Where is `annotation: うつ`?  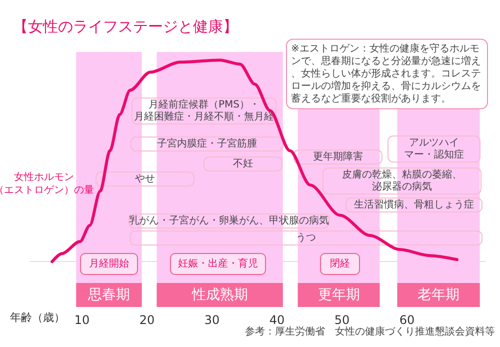 annotation: うつ is located at coordinates (306, 238).